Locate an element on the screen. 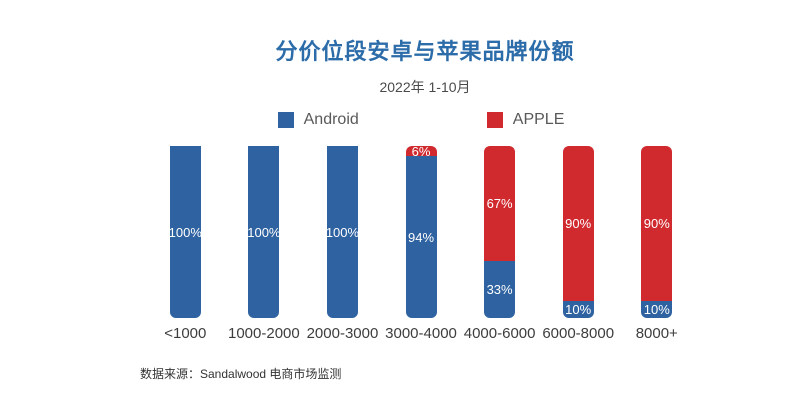 This screenshot has height=416, width=800. category-label: <1000 is located at coordinates (185, 333).